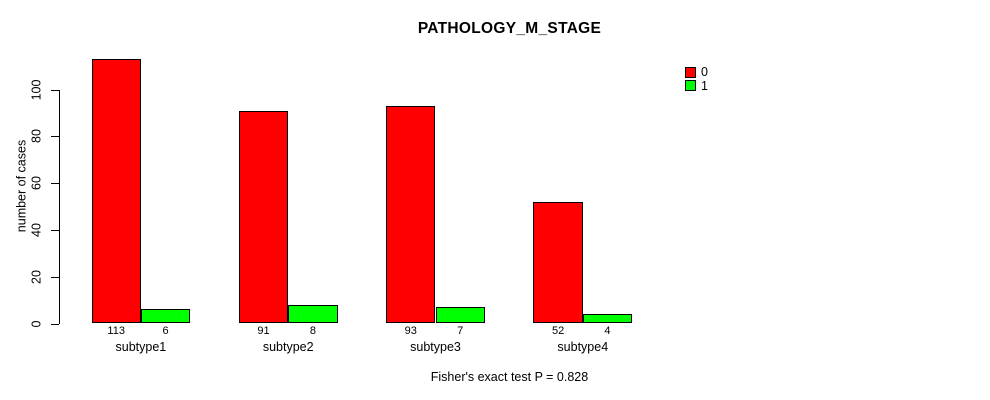  What do you see at coordinates (141, 347) in the screenshot?
I see `x-axis-category-label: subtype1` at bounding box center [141, 347].